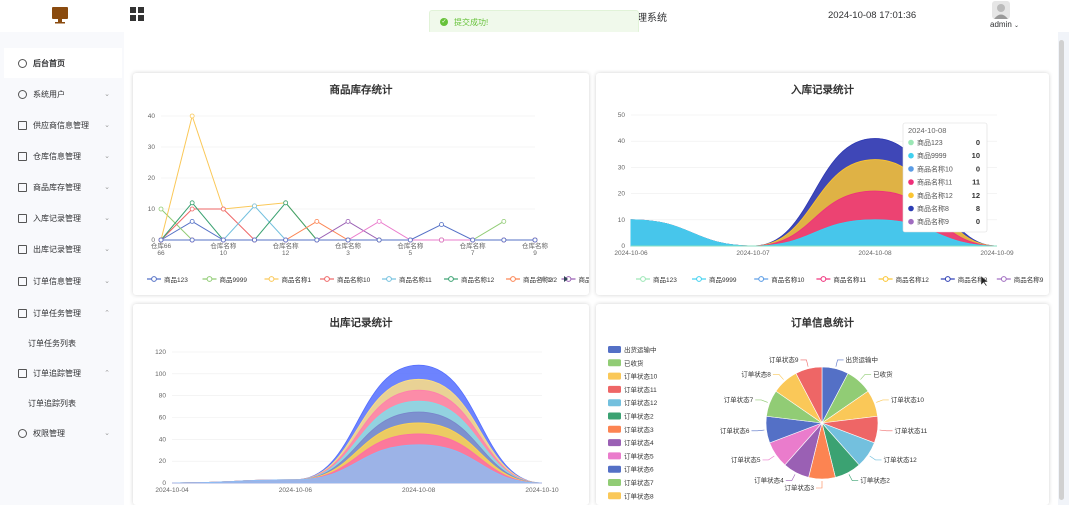  I want to click on sidebar-item-label: 商品库存管理, so click(57, 187).